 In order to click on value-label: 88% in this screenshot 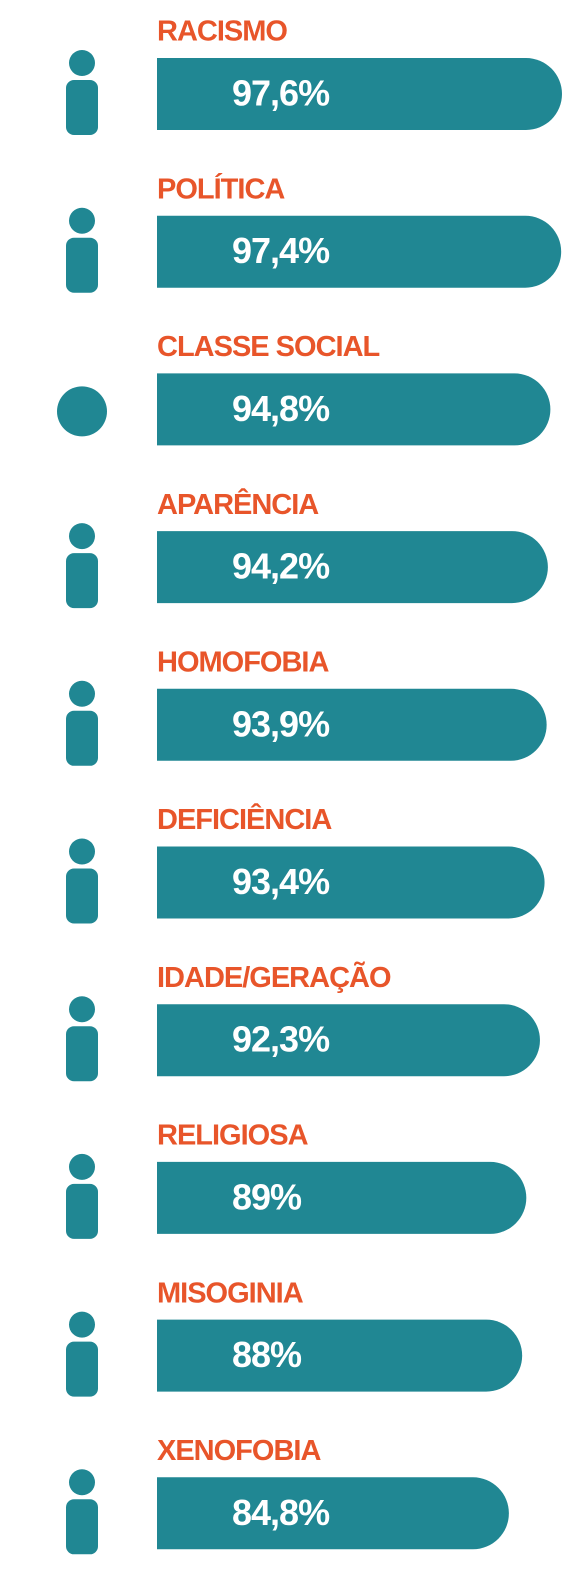, I will do `click(267, 1354)`.